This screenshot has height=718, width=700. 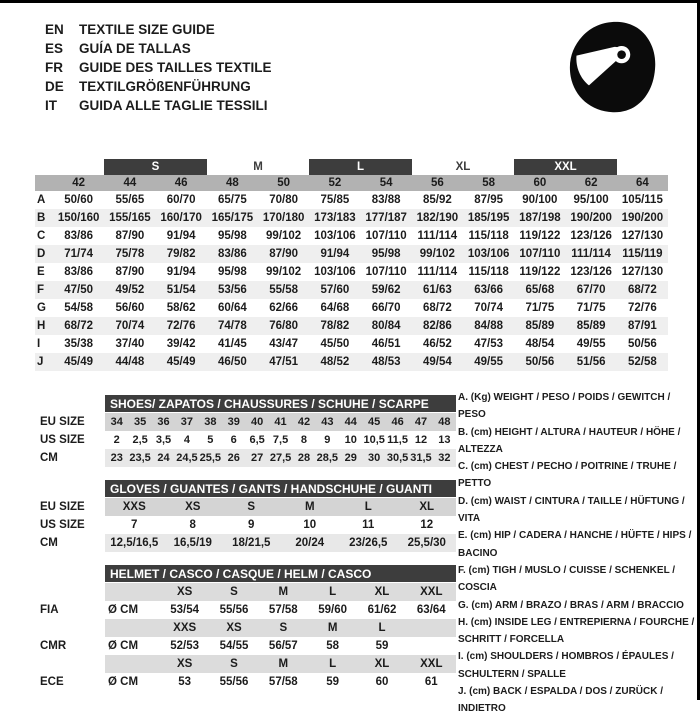 What do you see at coordinates (232, 344) in the screenshot?
I see `measurement-cell: 41/45` at bounding box center [232, 344].